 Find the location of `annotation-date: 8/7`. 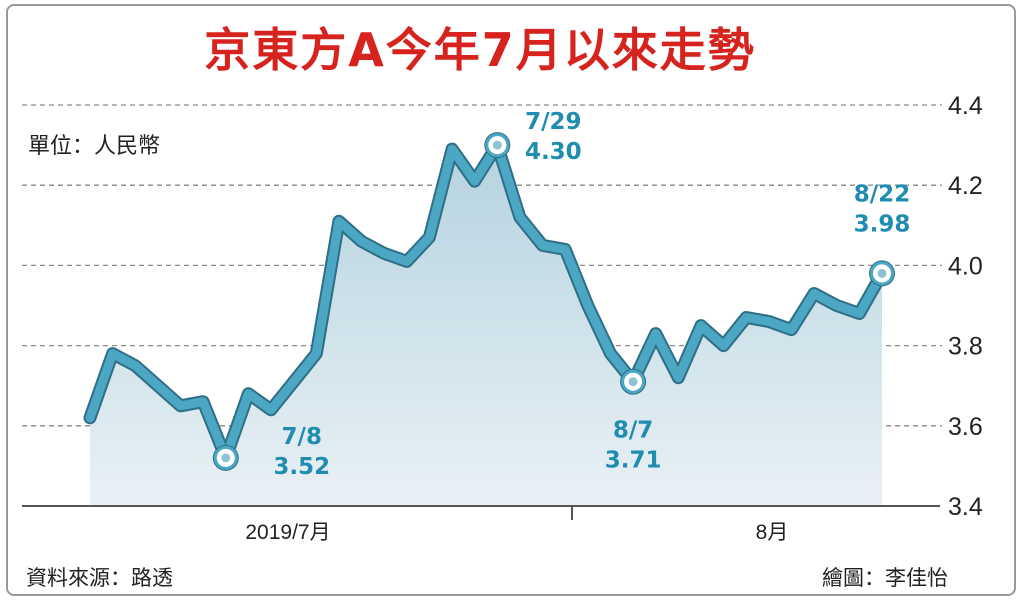

annotation-date: 8/7 is located at coordinates (633, 431).